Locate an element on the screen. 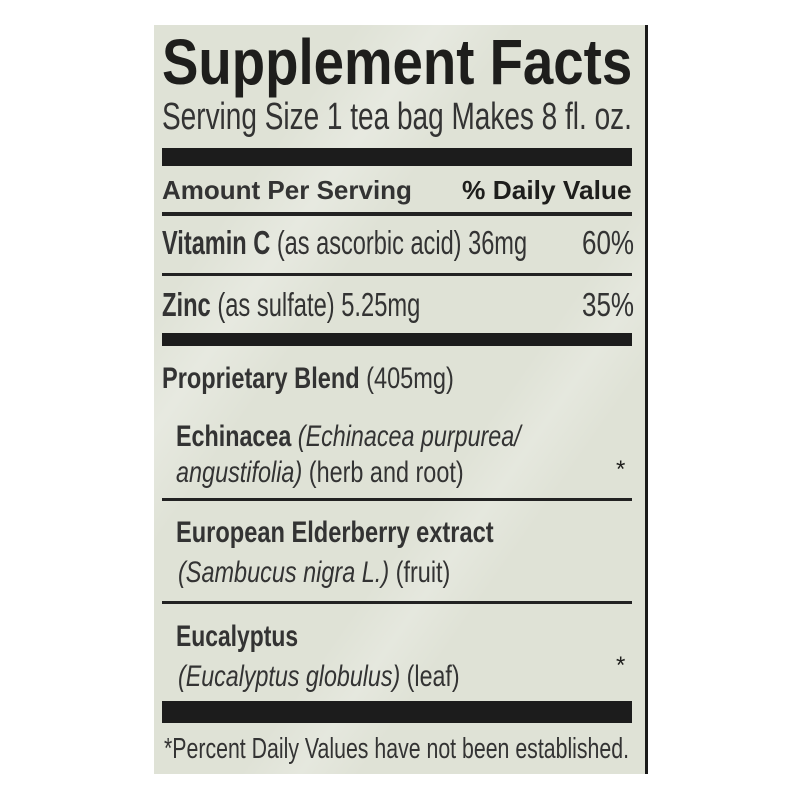 The width and height of the screenshot is (800, 800). serving-size: Serving Size 1 tea bag Makes 8 fl. oz. is located at coordinates (397, 117).